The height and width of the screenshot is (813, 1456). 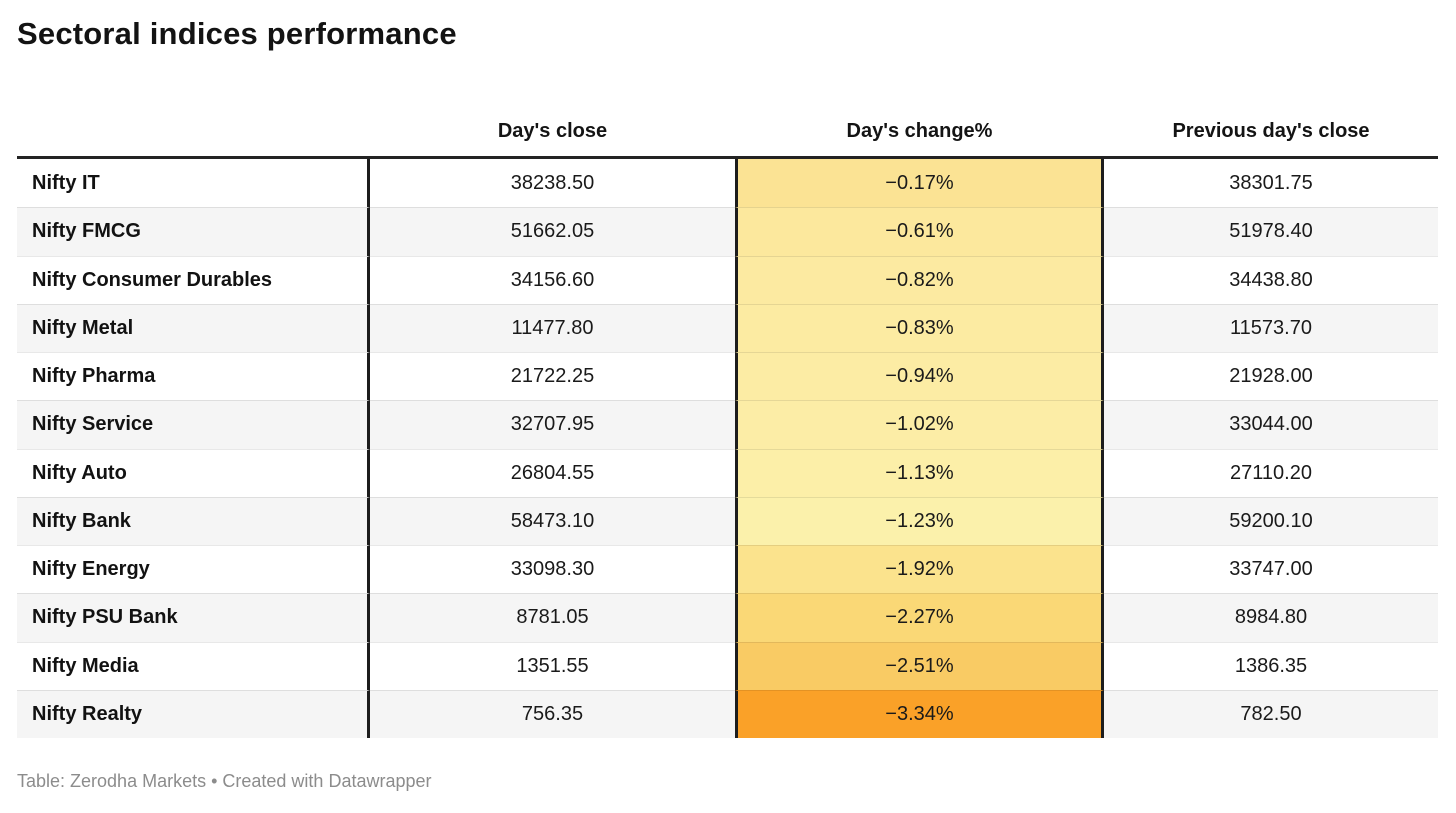 What do you see at coordinates (1271, 376) in the screenshot?
I see `previous-days-close-value: 21928.00` at bounding box center [1271, 376].